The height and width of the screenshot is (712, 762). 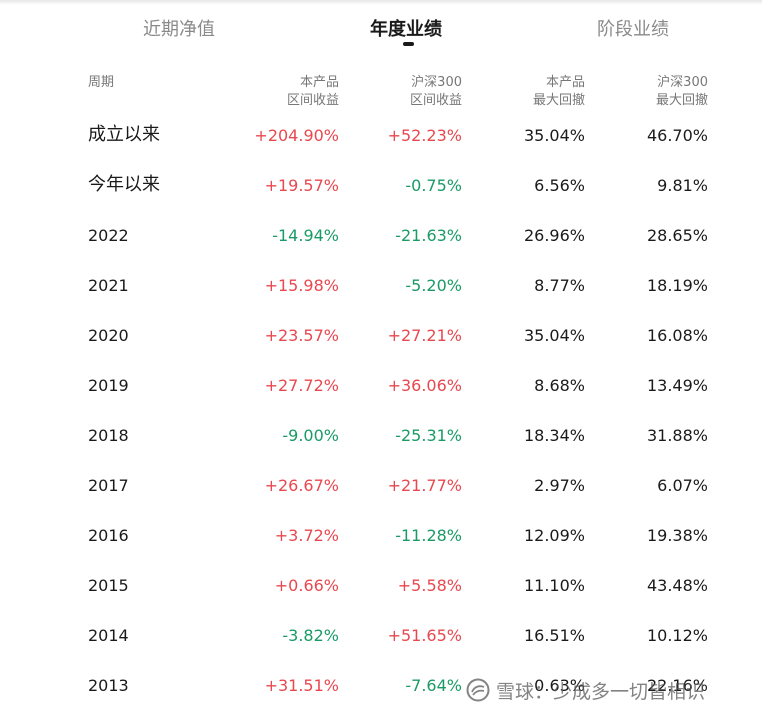 What do you see at coordinates (313, 92) in the screenshot?
I see `header-product-return: 本产品 区间收益` at bounding box center [313, 92].